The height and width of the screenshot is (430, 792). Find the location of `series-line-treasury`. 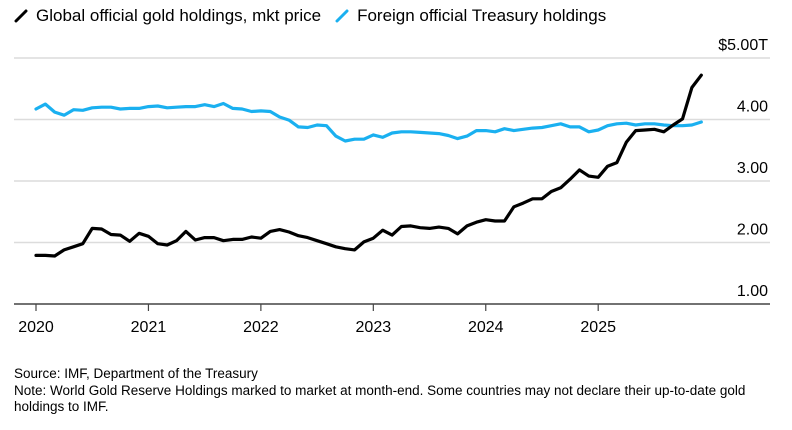

series-line-treasury is located at coordinates (368, 122).